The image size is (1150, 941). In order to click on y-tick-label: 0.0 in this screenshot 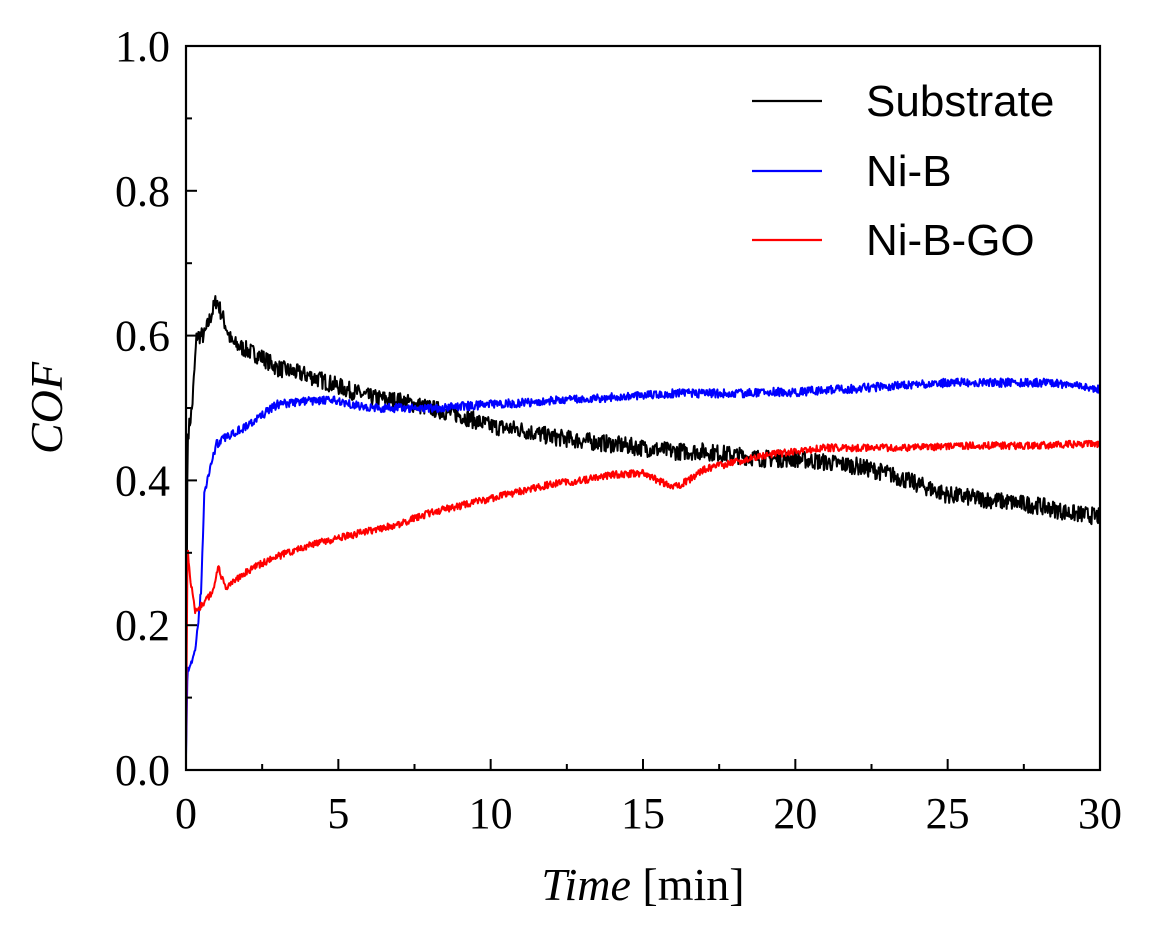, I will do `click(142, 770)`.